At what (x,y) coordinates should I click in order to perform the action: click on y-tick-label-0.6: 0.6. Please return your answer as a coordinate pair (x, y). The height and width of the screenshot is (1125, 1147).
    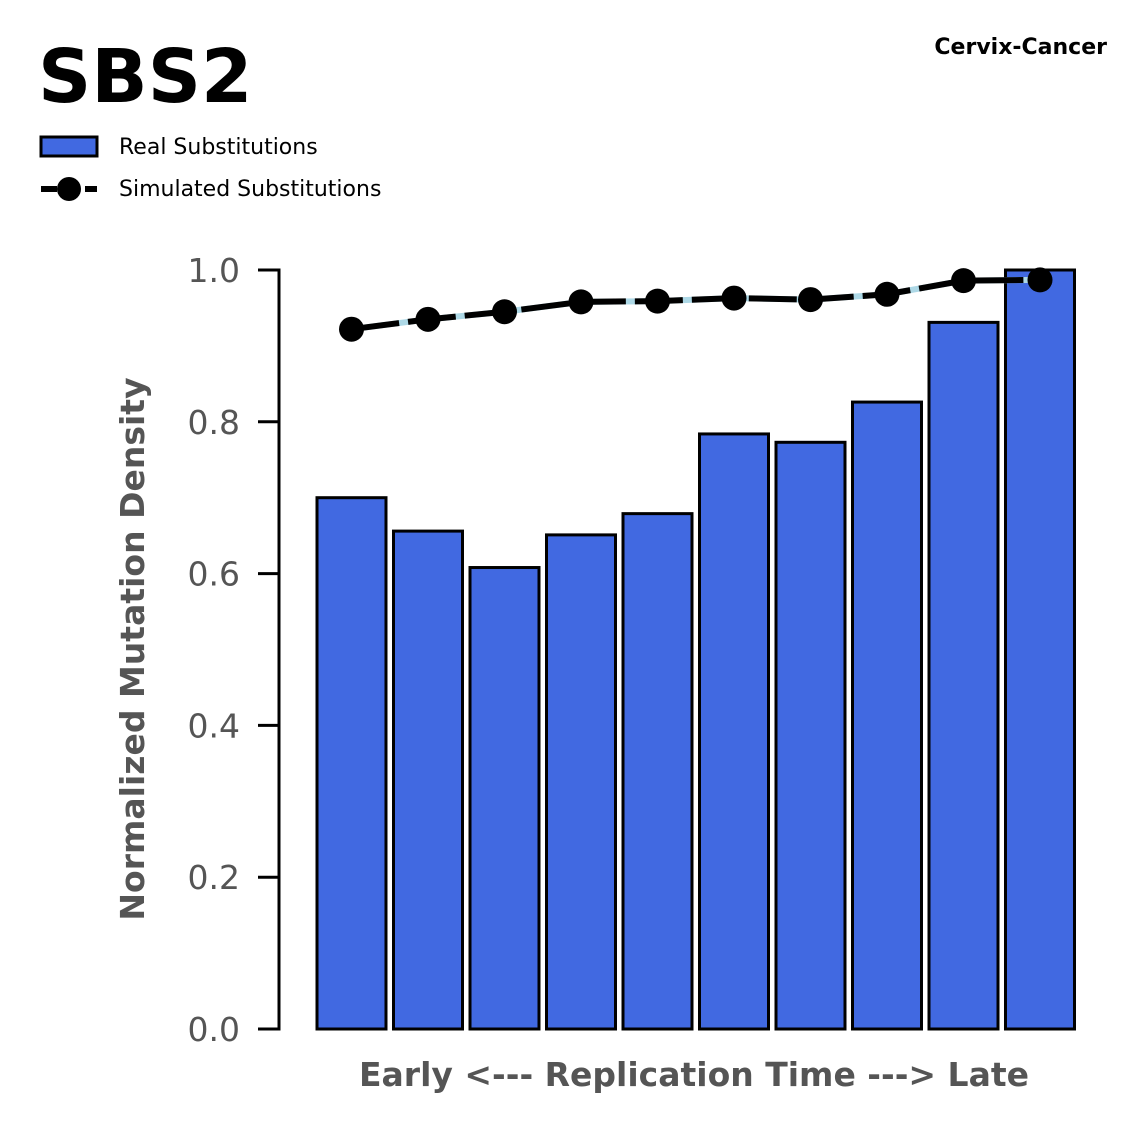
    Looking at the image, I should click on (214, 574).